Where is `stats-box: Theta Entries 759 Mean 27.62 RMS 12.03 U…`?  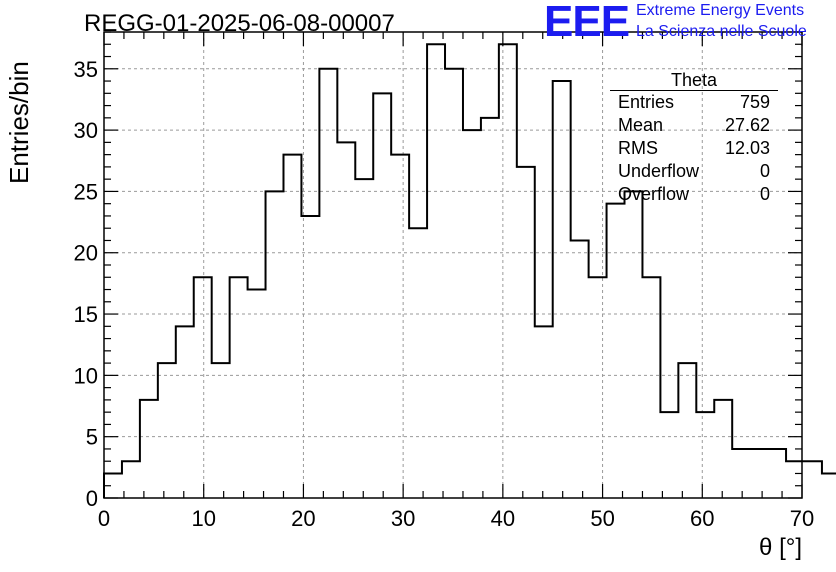
stats-box: Theta Entries 759 Mean 27.62 RMS 12.03 U… is located at coordinates (694, 138).